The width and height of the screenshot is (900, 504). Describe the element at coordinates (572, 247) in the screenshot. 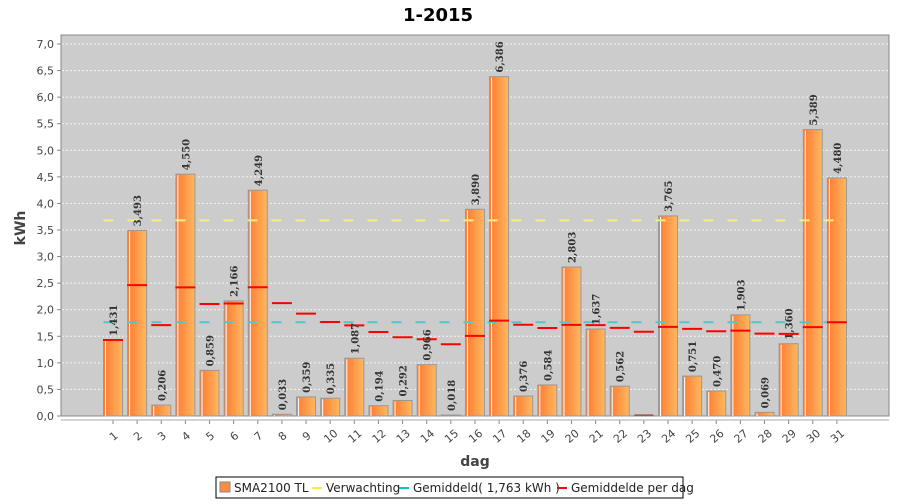

I see `value-label: 2,803` at that location.